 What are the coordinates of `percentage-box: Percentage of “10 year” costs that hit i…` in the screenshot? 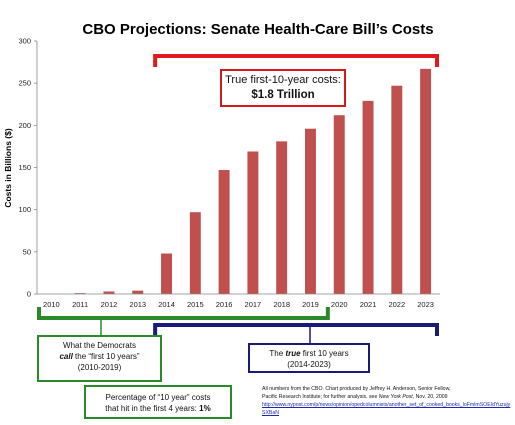 It's located at (158, 402).